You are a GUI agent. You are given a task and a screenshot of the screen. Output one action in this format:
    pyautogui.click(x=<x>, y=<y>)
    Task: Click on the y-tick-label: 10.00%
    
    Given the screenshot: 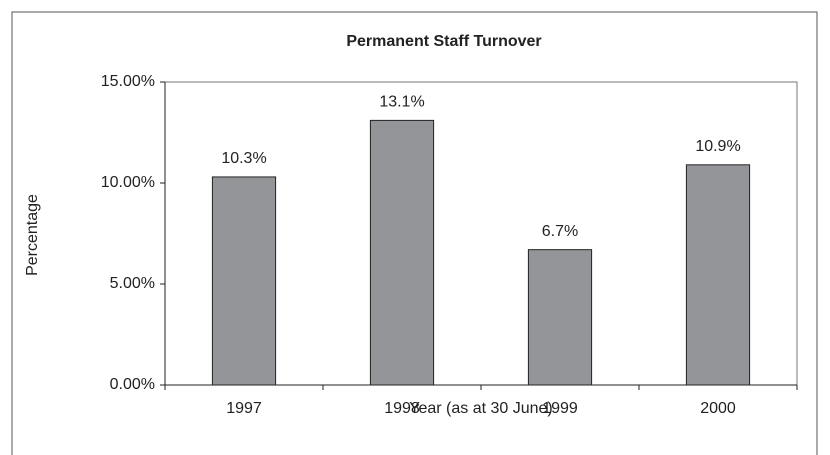 What is the action you would take?
    pyautogui.click(x=128, y=182)
    